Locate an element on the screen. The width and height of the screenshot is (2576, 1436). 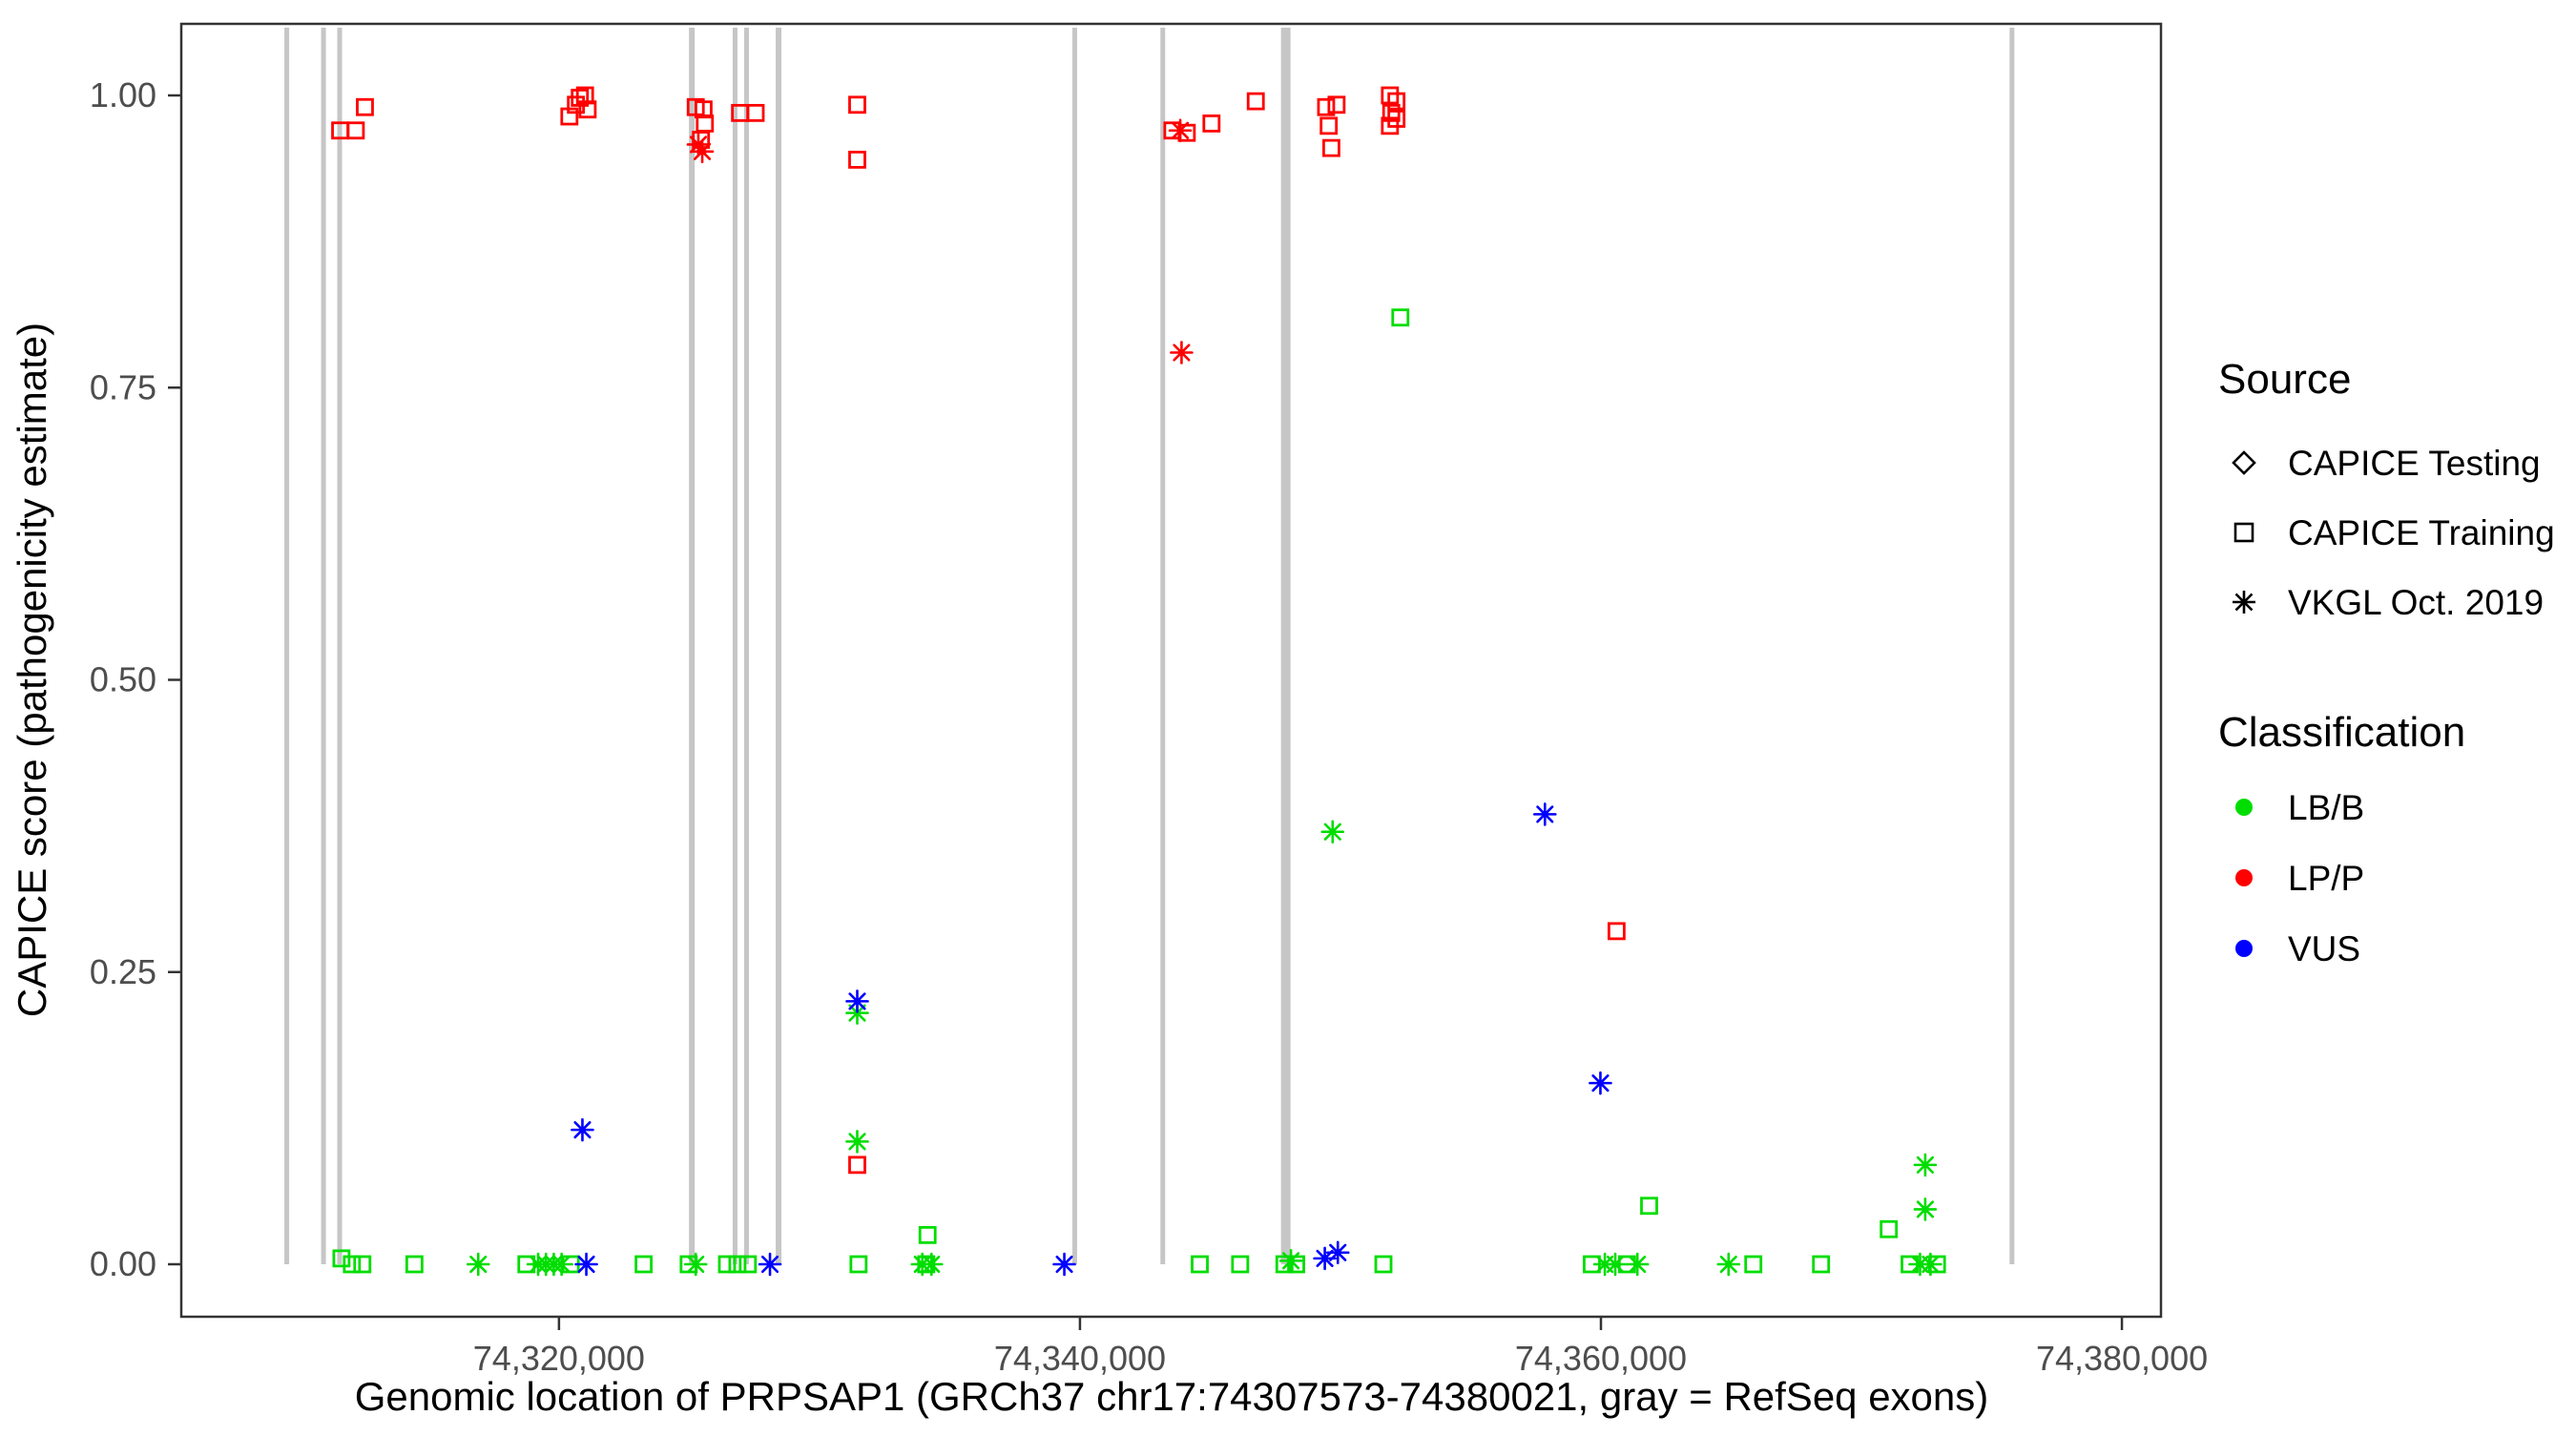
legend-item-label: VKGL Oct. 2019 is located at coordinates (2416, 602).